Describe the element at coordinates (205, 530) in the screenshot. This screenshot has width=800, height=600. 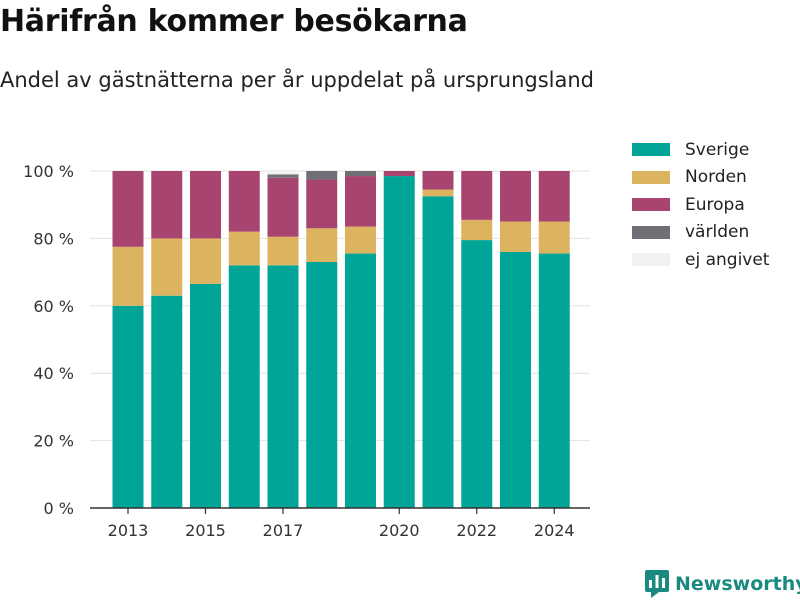
I see `x-tick-label: 2015` at that location.